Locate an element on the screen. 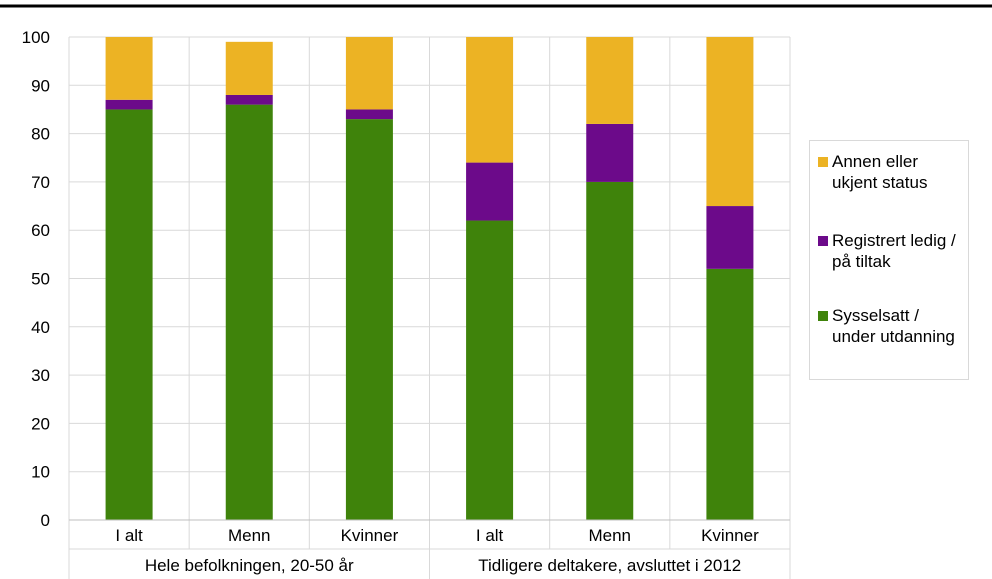 The image size is (992, 579). x-group-label: Hele befolkningen, 20-50 år is located at coordinates (249, 565).